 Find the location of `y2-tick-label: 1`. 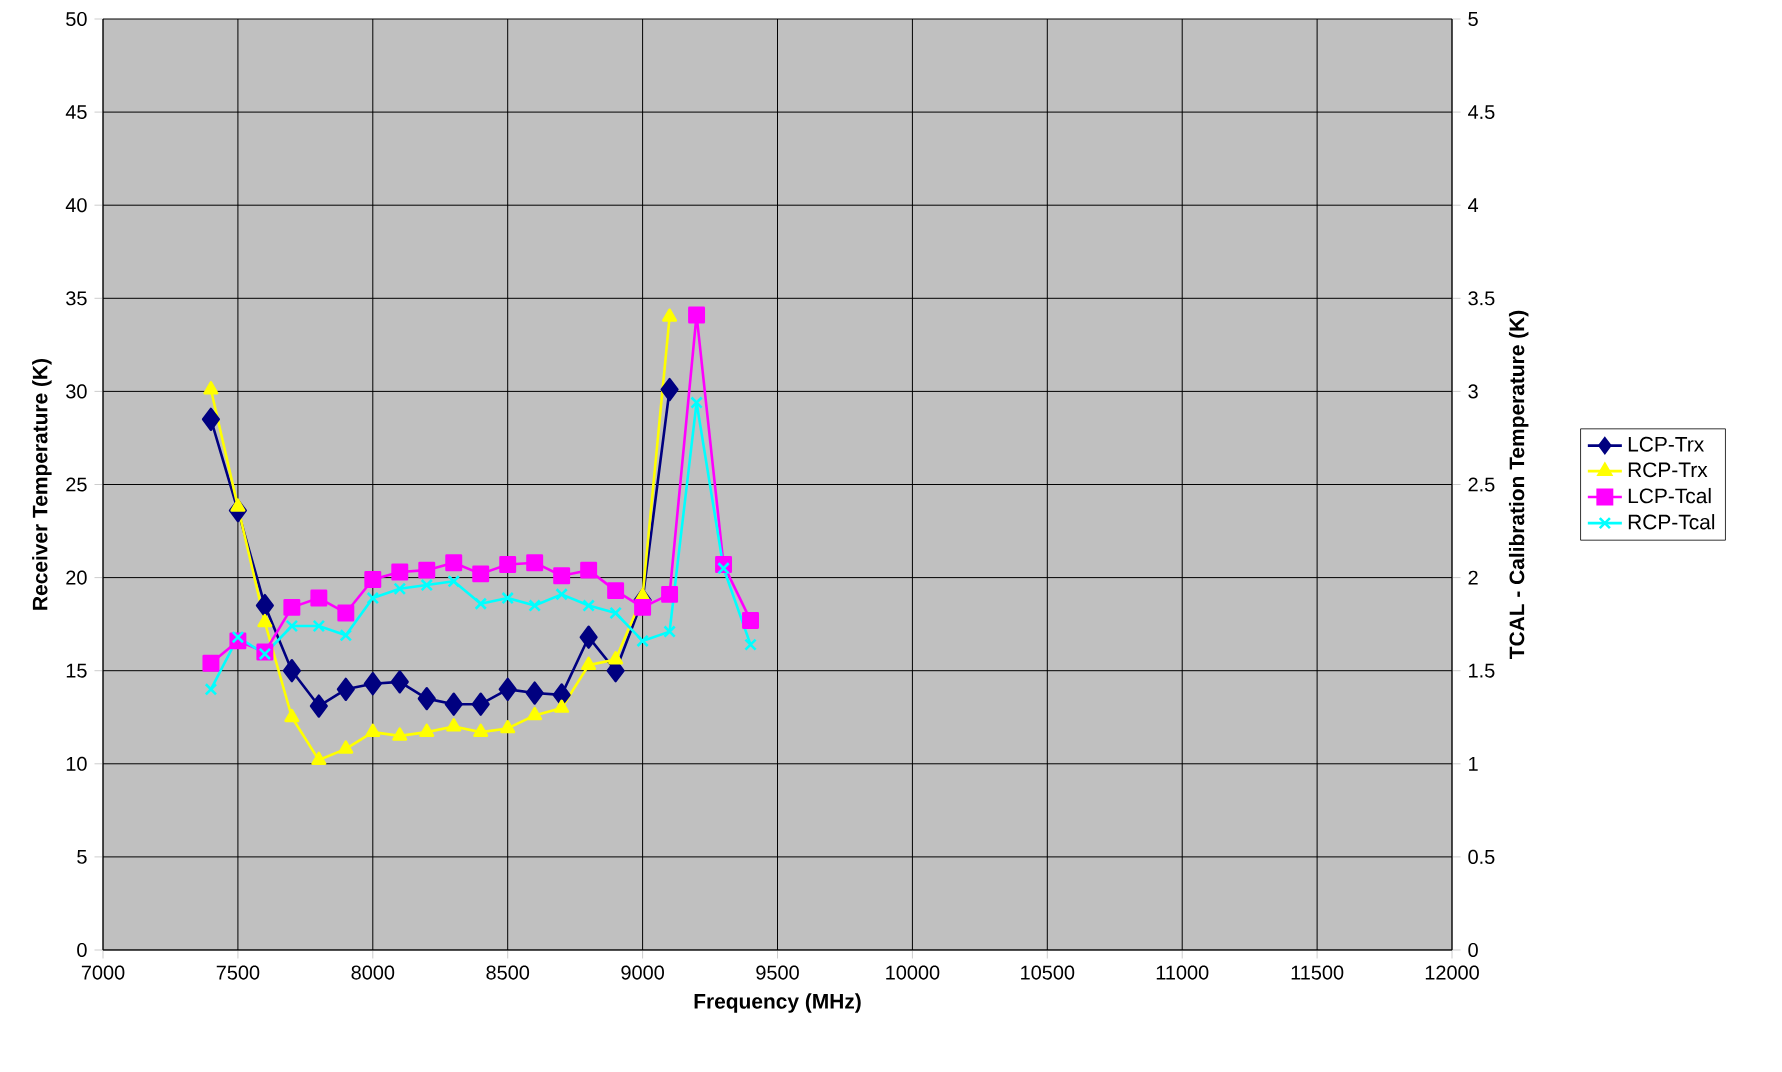

y2-tick-label: 1 is located at coordinates (1473, 763).